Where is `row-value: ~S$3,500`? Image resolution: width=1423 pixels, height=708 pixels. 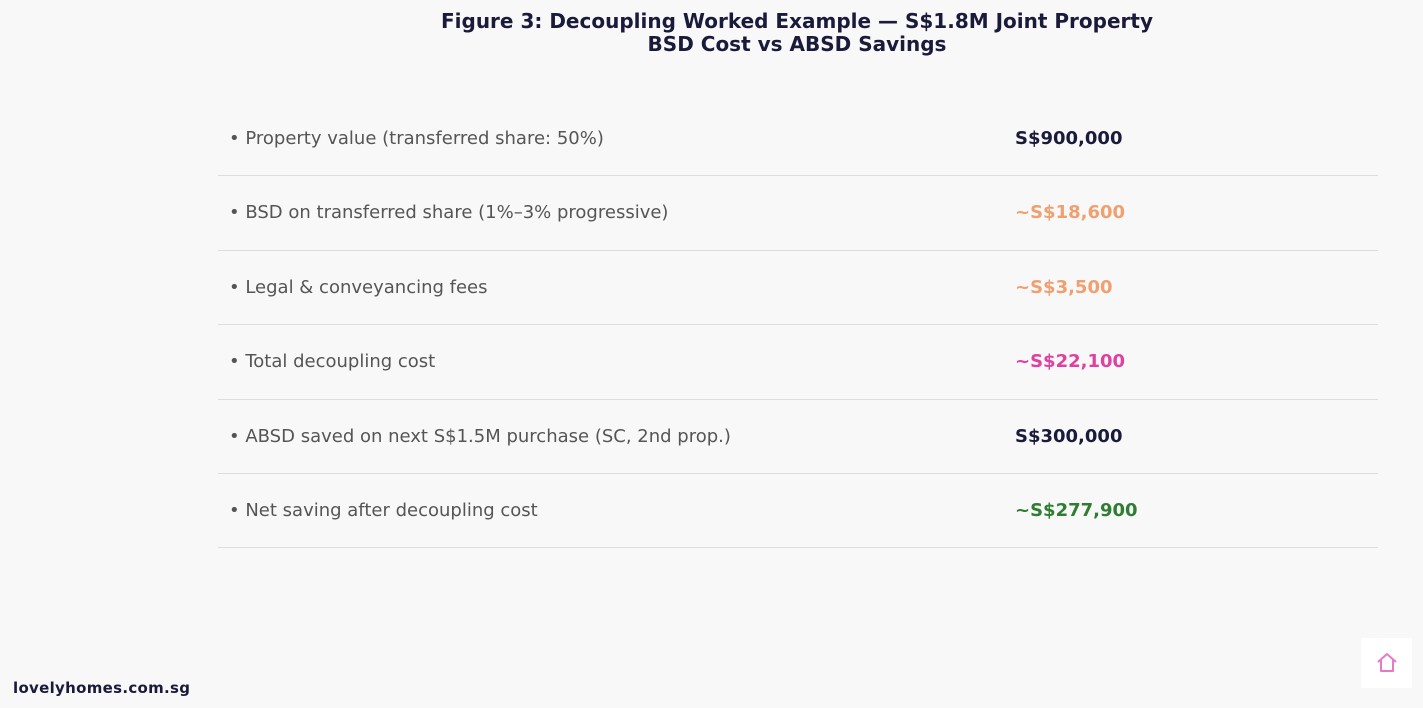
row-value: ~S$3,500 is located at coordinates (1064, 287).